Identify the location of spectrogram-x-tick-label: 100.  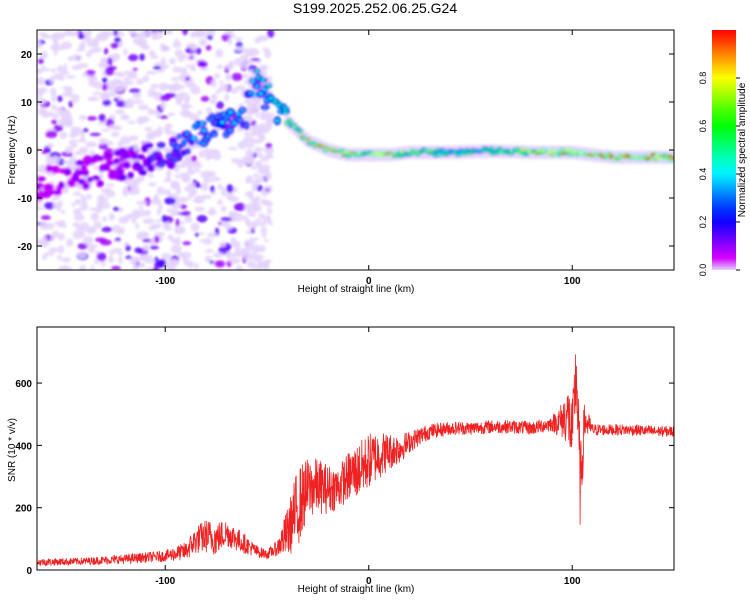
(572, 281).